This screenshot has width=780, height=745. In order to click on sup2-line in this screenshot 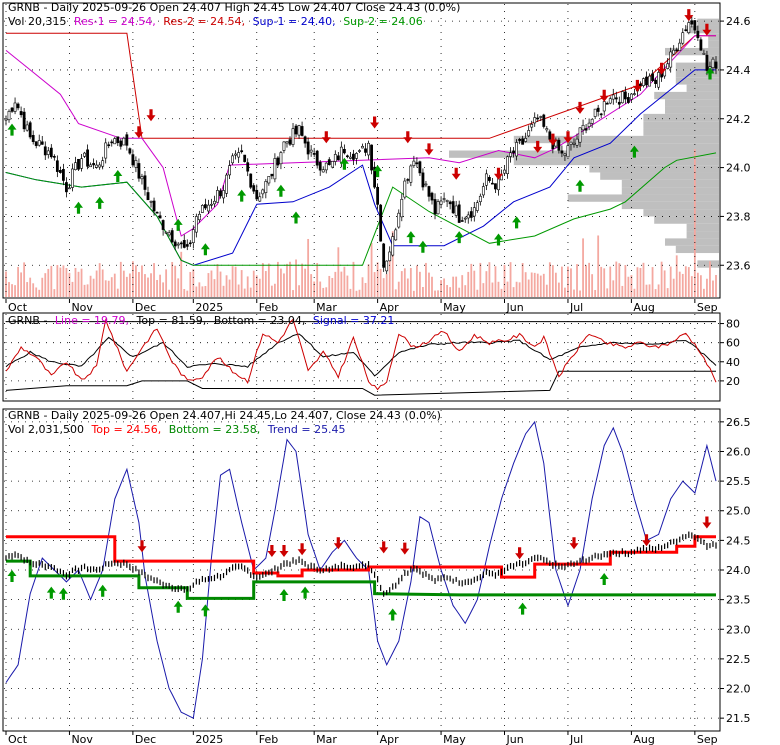, I will do `click(361, 209)`.